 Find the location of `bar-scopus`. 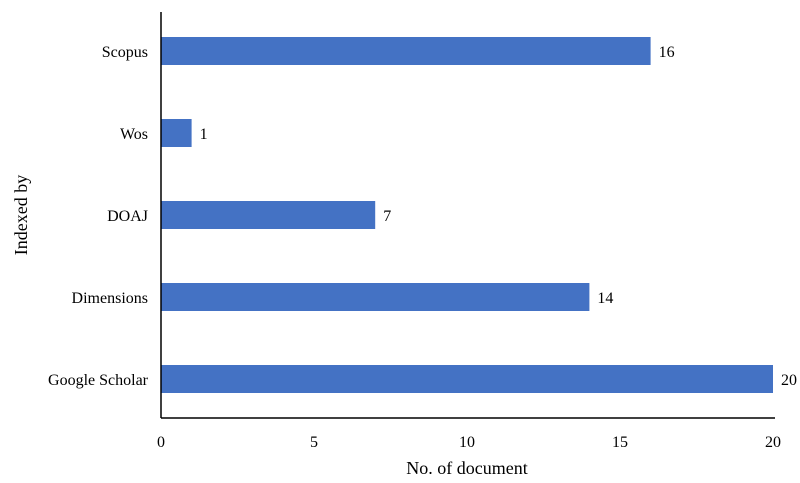

bar-scopus is located at coordinates (406, 51).